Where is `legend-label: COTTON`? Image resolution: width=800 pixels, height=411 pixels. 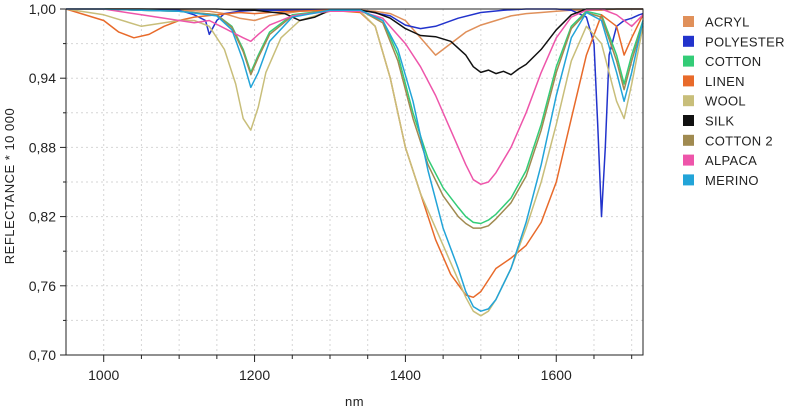 legend-label: COTTON is located at coordinates (733, 61).